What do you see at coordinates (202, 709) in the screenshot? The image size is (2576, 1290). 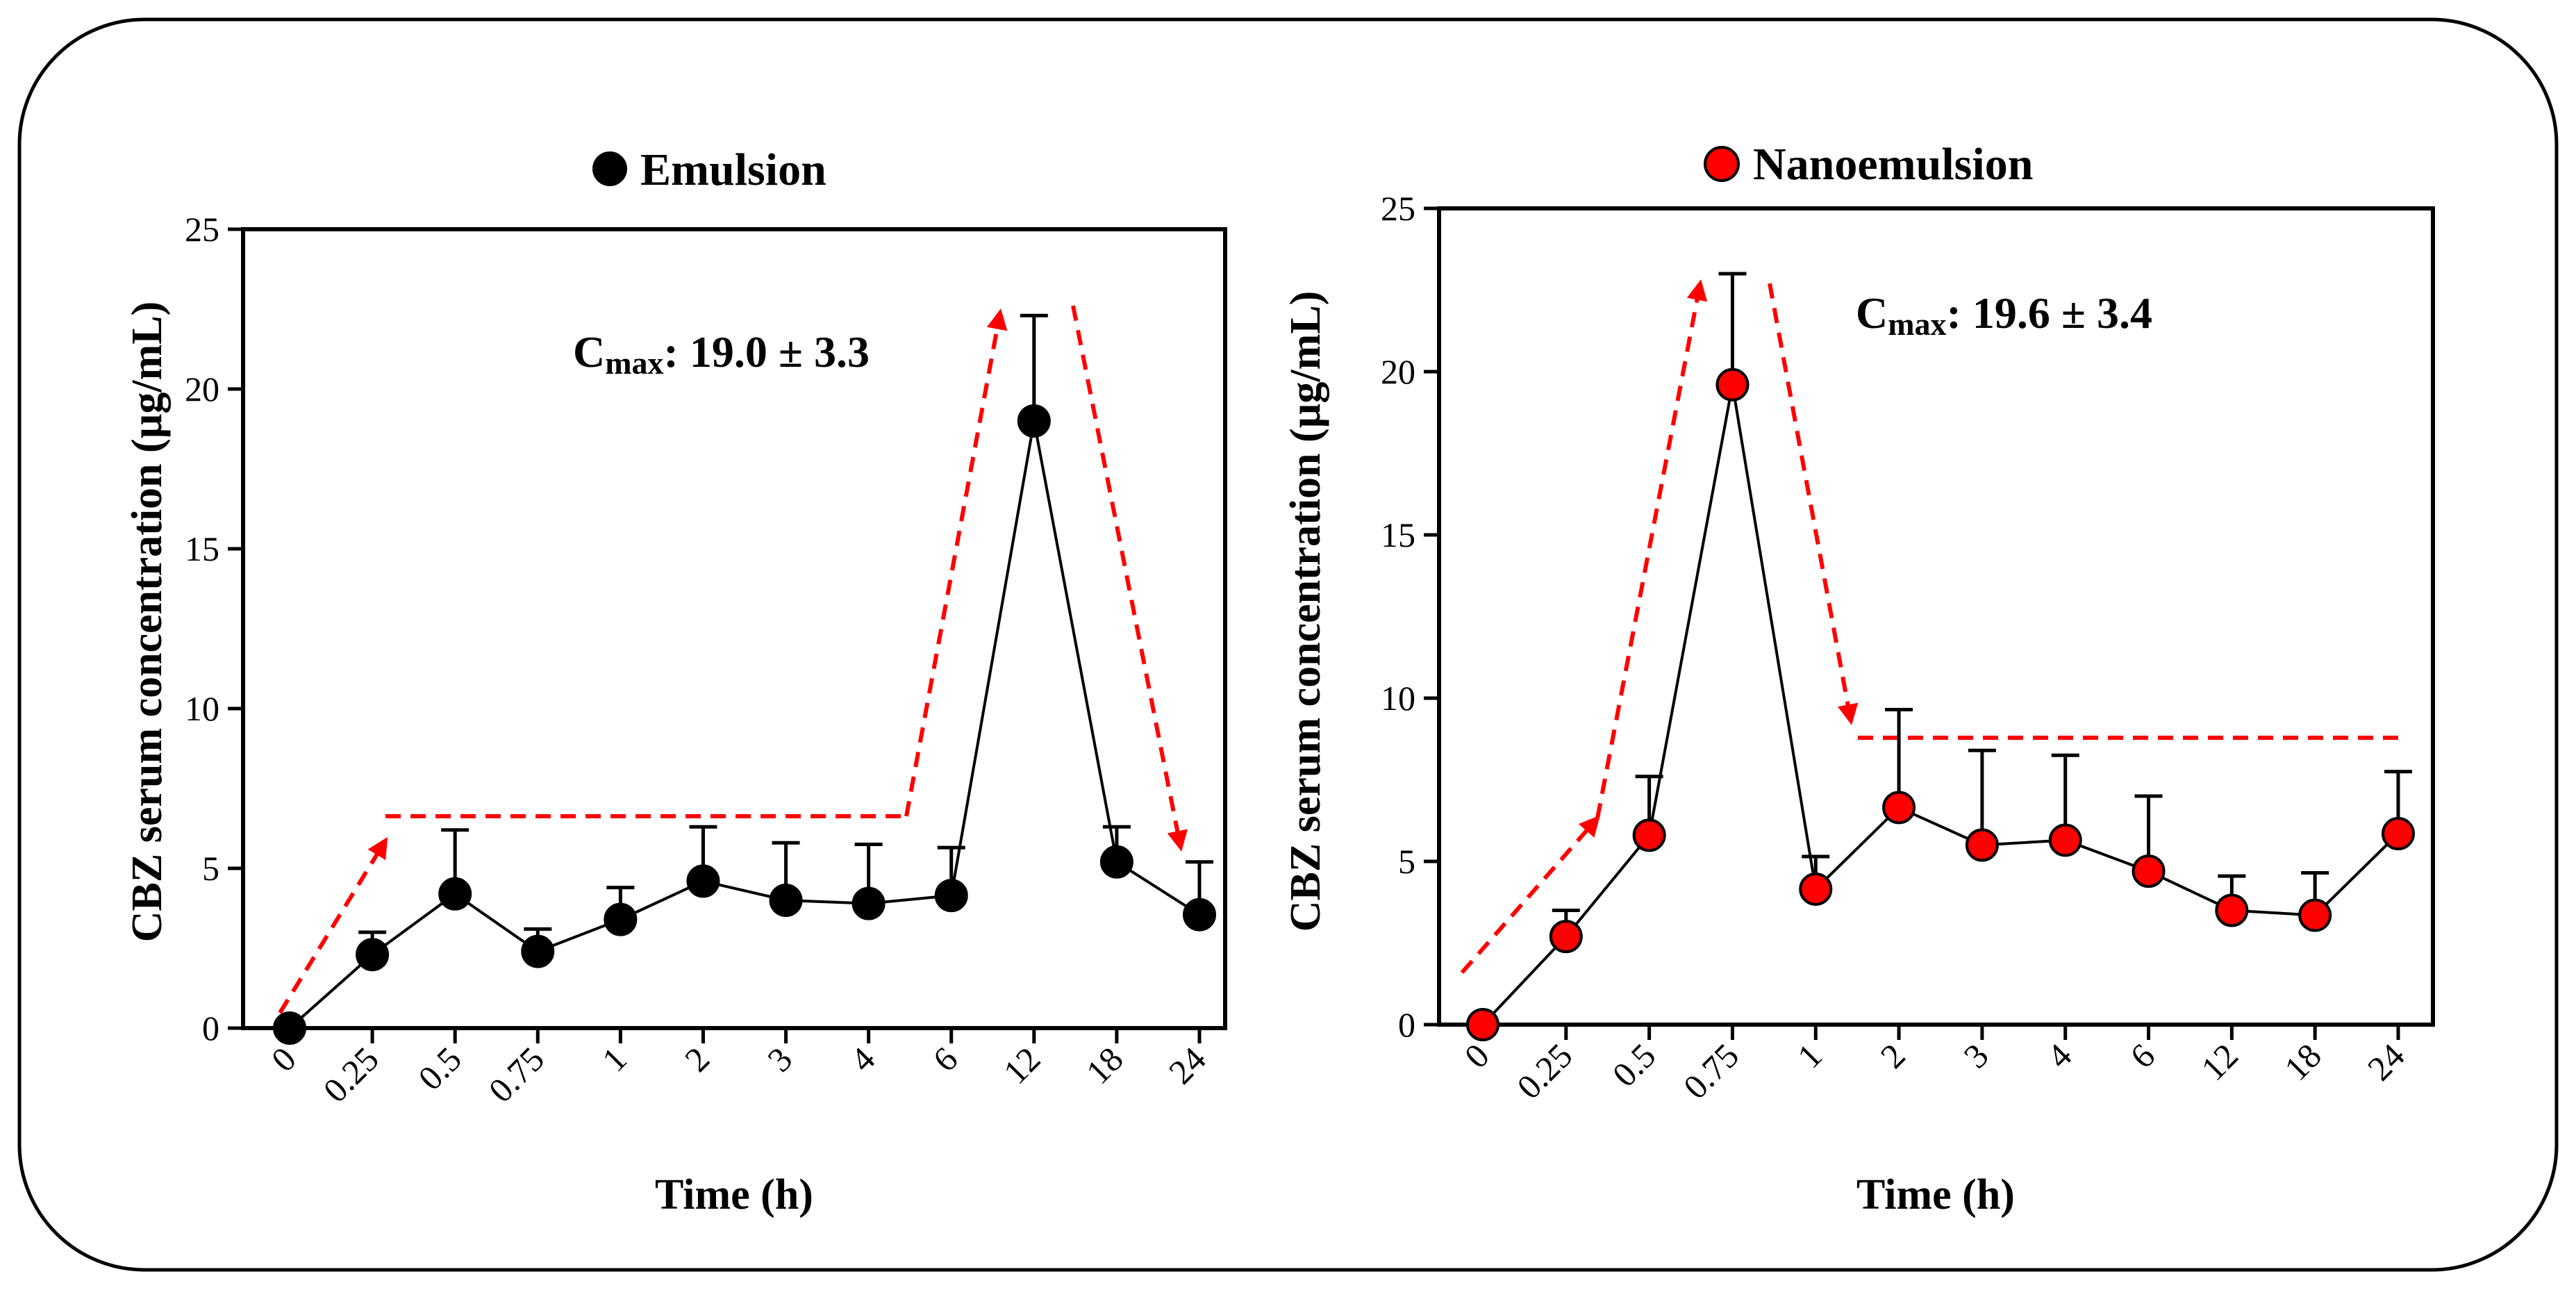 I see `emulsion-y-tick-label: 10` at bounding box center [202, 709].